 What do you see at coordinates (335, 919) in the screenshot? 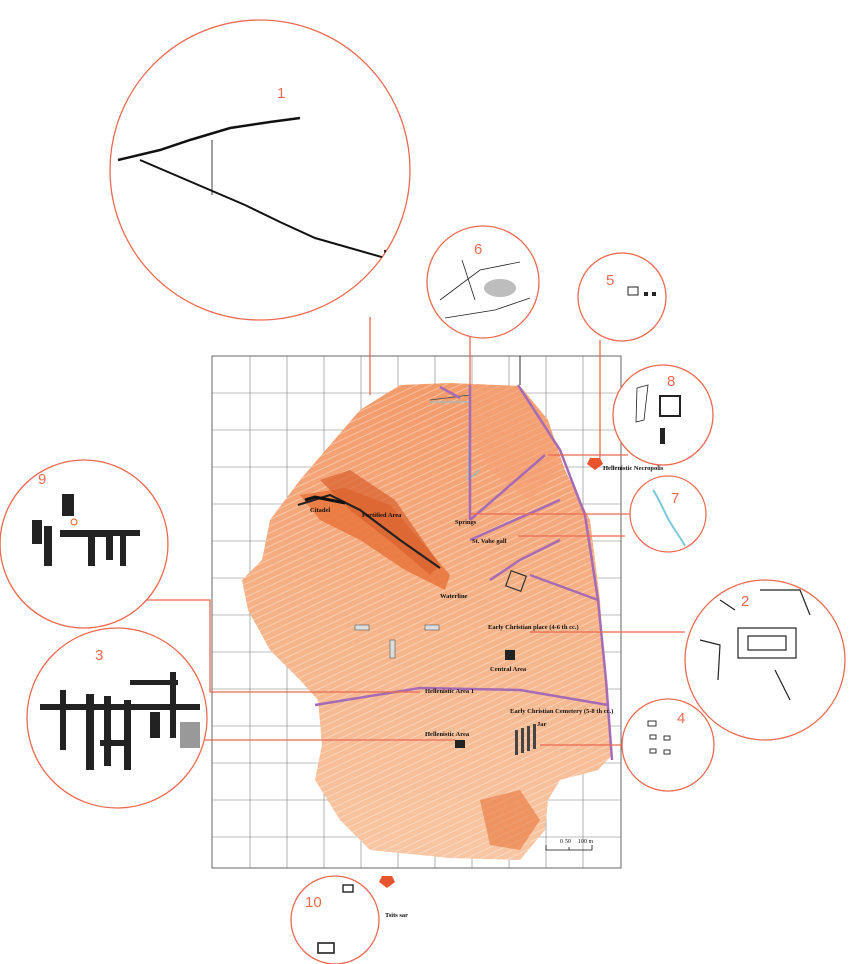
I see `callout-10: 10` at bounding box center [335, 919].